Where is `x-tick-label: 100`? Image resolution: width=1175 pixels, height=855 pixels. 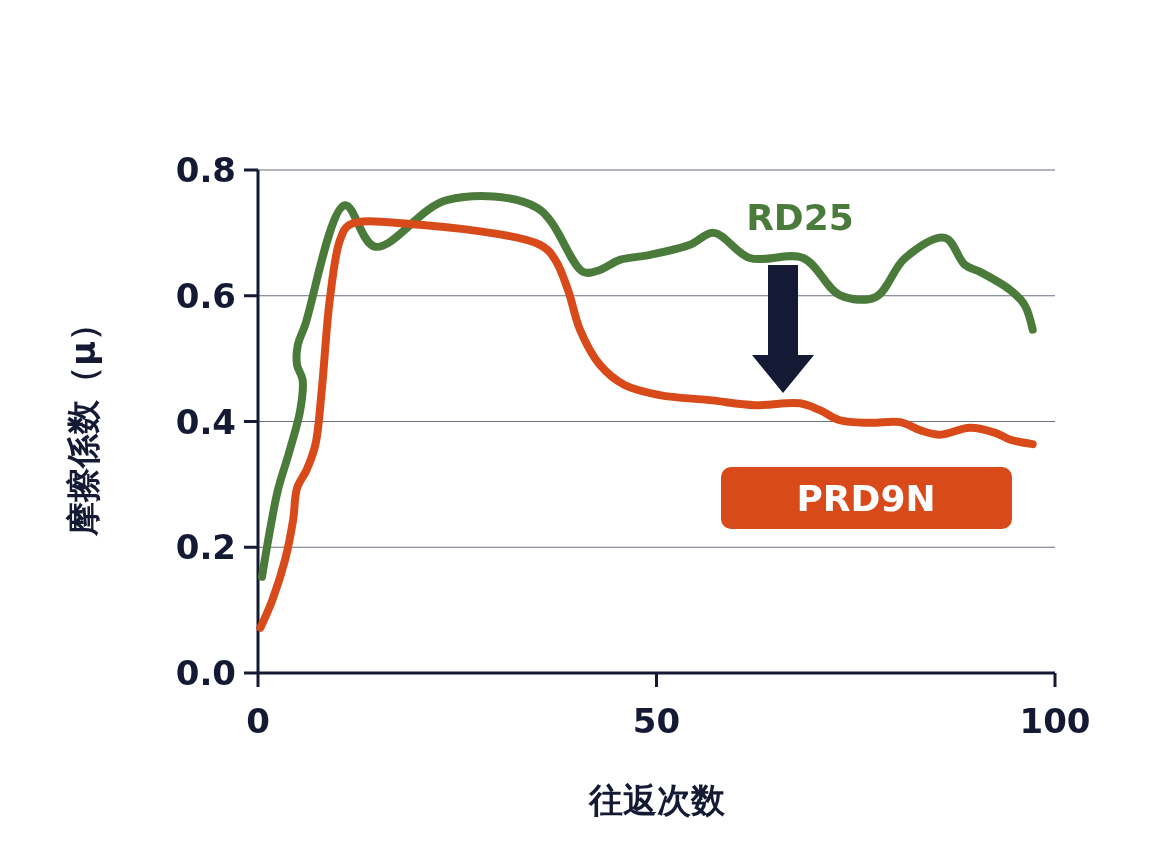 x-tick-label: 100 is located at coordinates (1055, 721).